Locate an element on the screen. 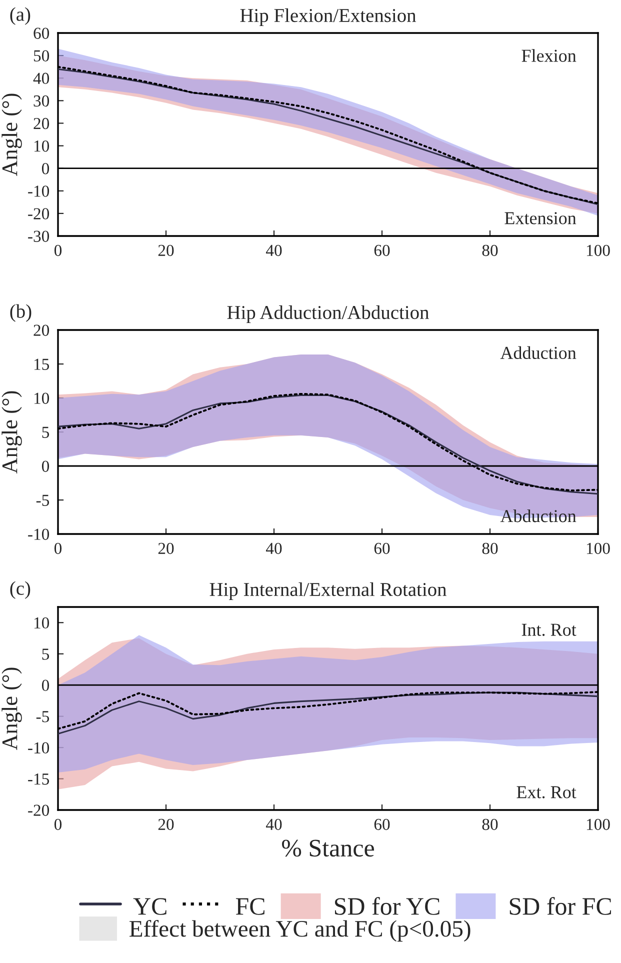 The width and height of the screenshot is (621, 963). y-tick-label: 40 is located at coordinates (41, 78).